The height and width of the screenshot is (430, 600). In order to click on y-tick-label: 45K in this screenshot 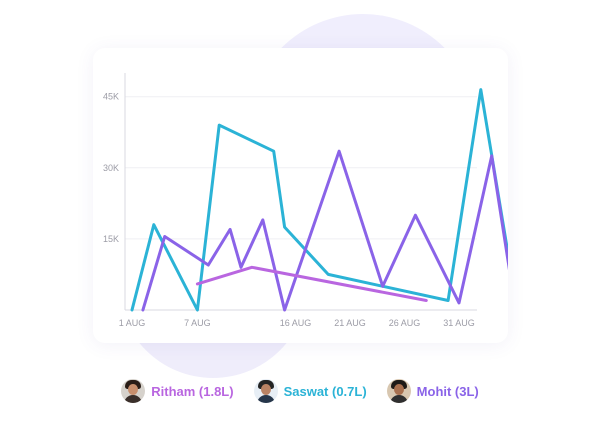, I will do `click(111, 97)`.